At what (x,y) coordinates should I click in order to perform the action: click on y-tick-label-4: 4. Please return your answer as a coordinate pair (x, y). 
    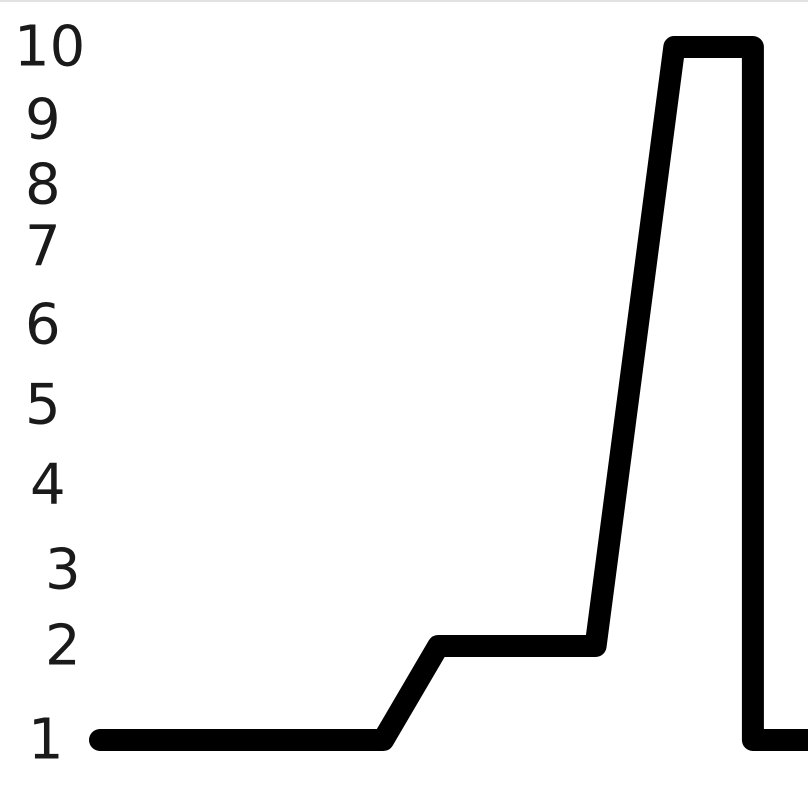
    Looking at the image, I should click on (48, 485).